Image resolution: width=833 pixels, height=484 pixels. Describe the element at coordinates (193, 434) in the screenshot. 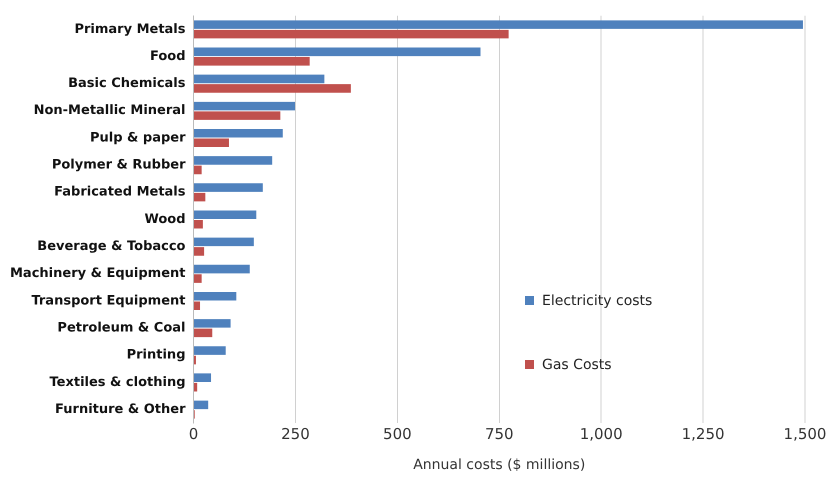

I see `x-tick-label: 0` at that location.